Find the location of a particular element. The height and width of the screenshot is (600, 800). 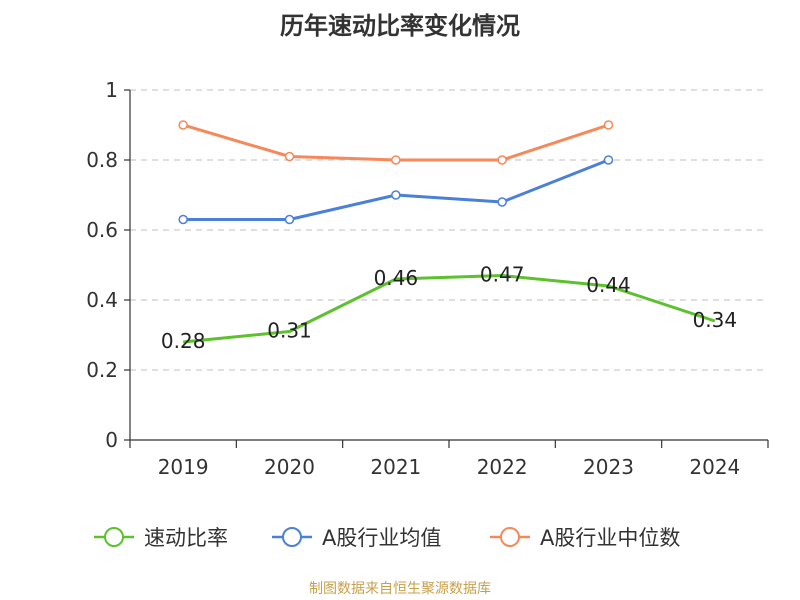

data-label: 0.44 is located at coordinates (608, 285).